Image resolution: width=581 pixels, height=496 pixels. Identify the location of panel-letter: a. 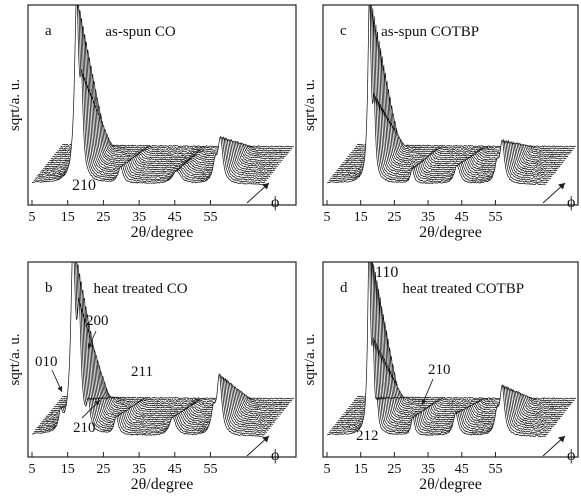
(48, 31).